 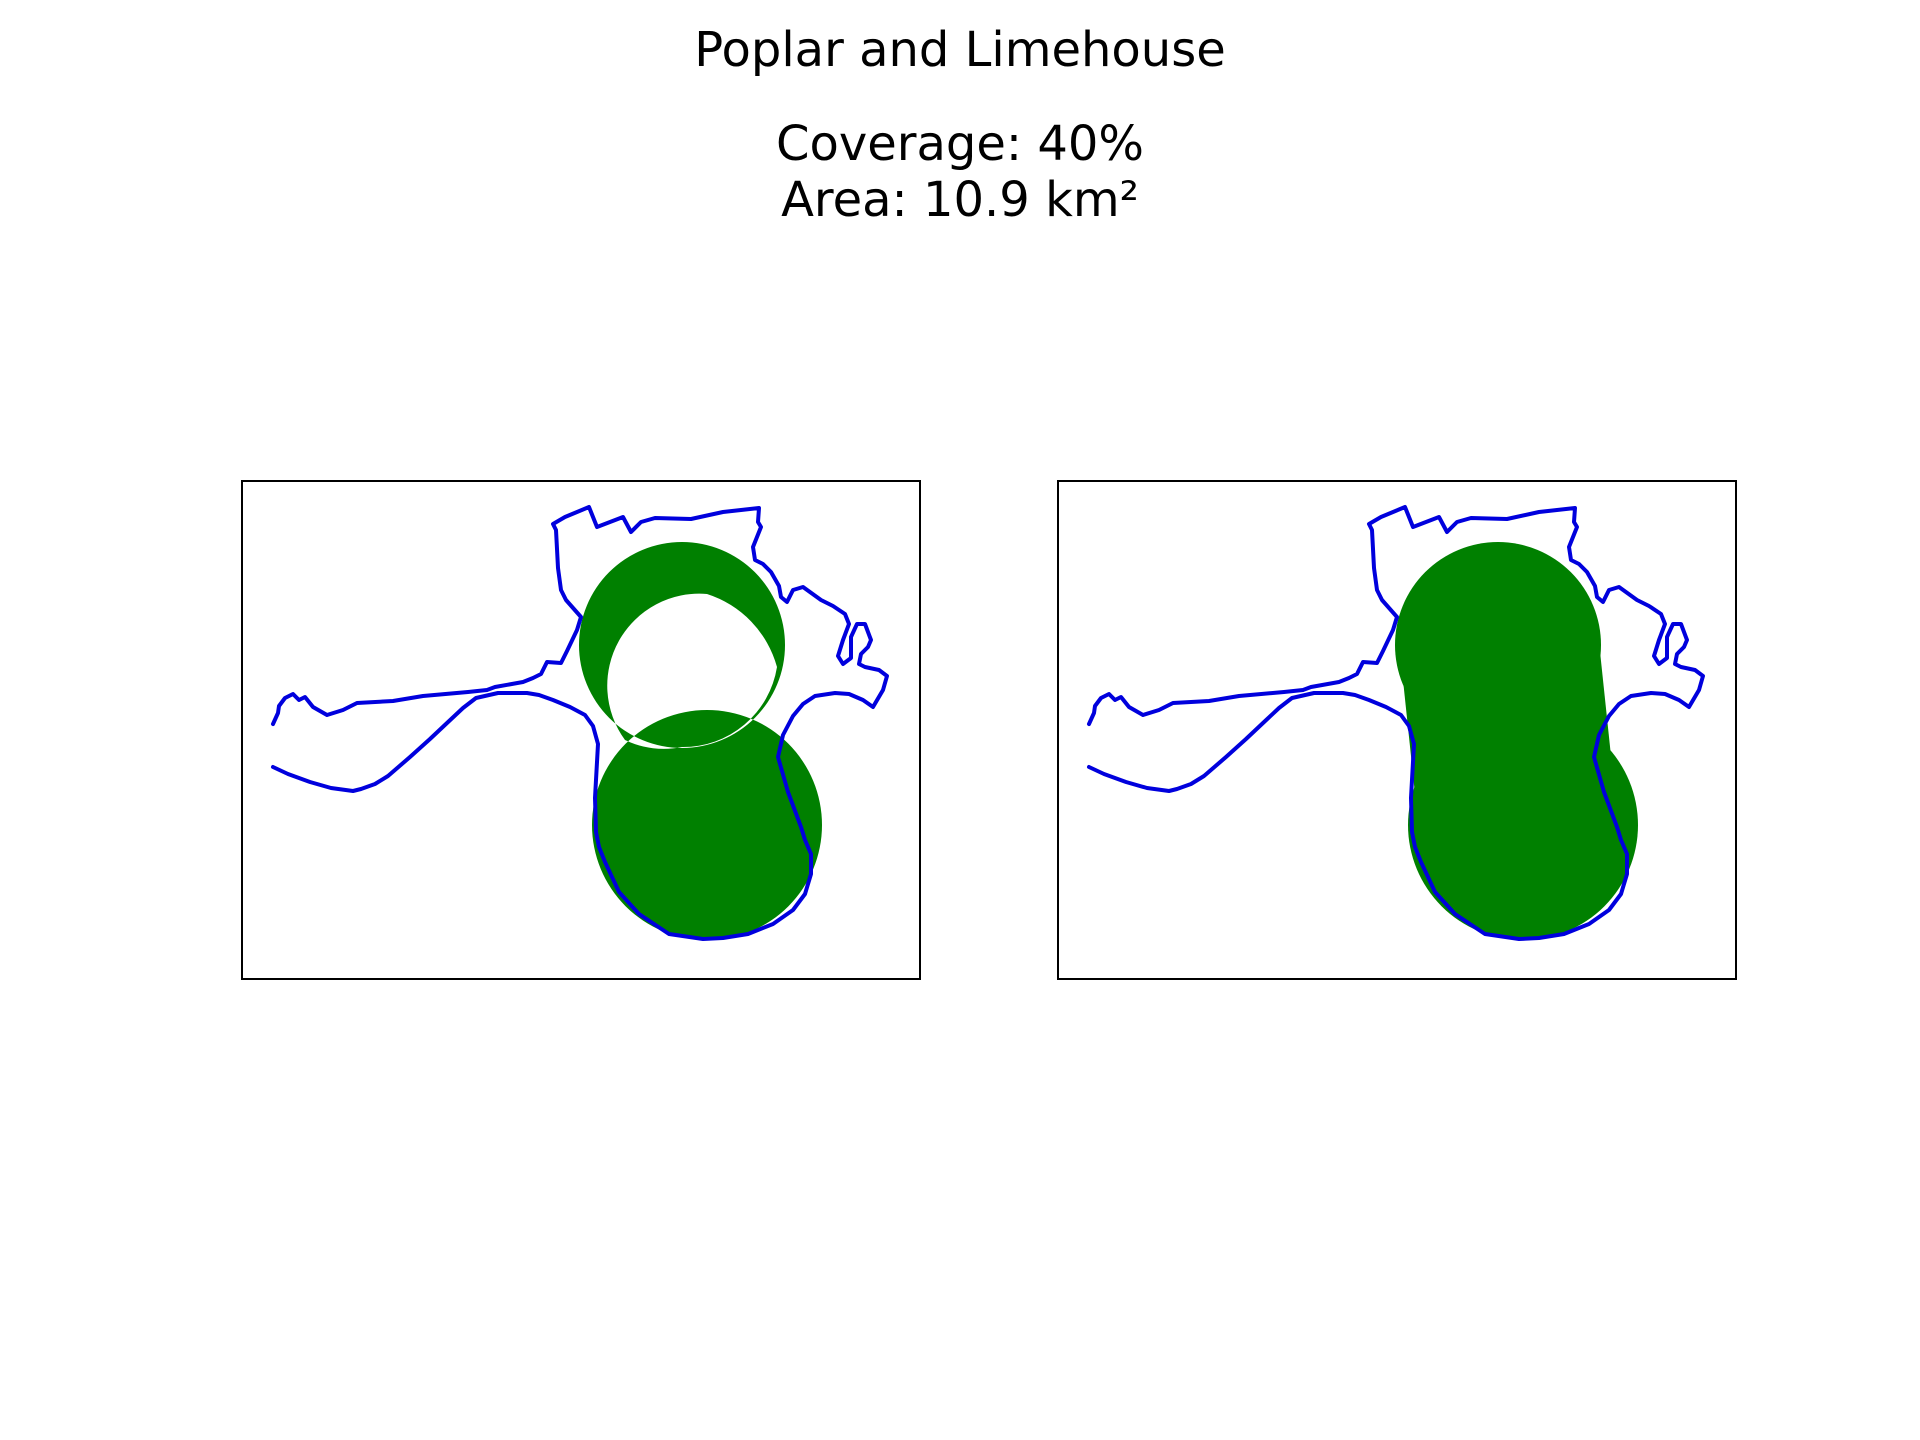 I want to click on coverage-area-right, so click(x=1516, y=741).